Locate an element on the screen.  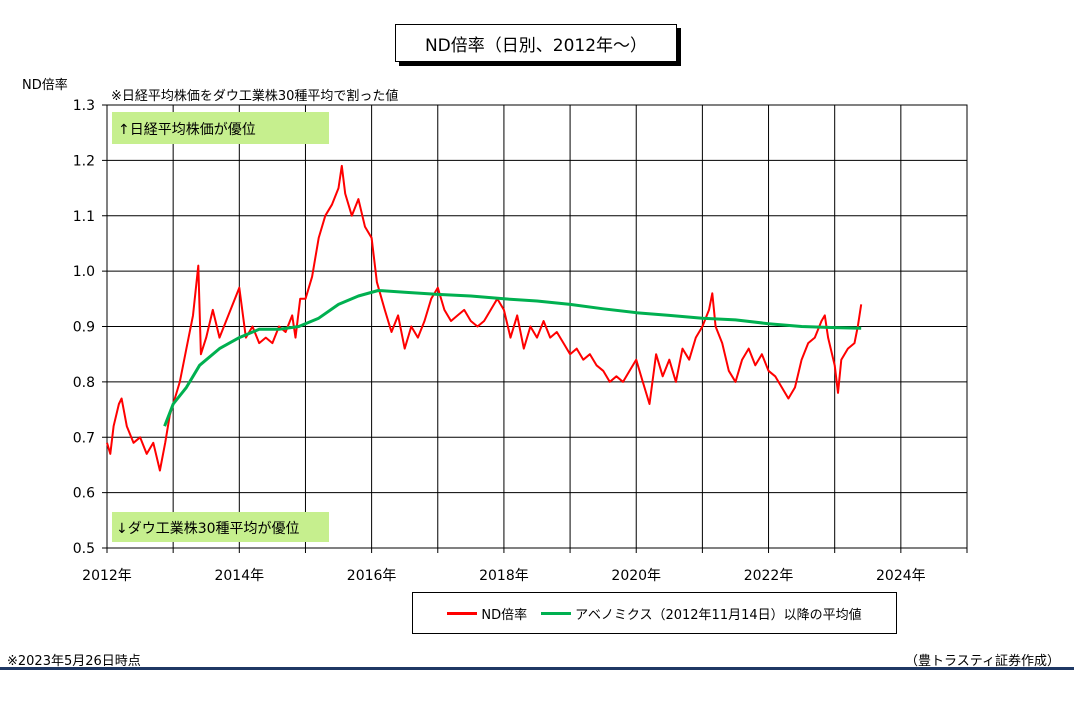
footer-rule is located at coordinates (537, 668).